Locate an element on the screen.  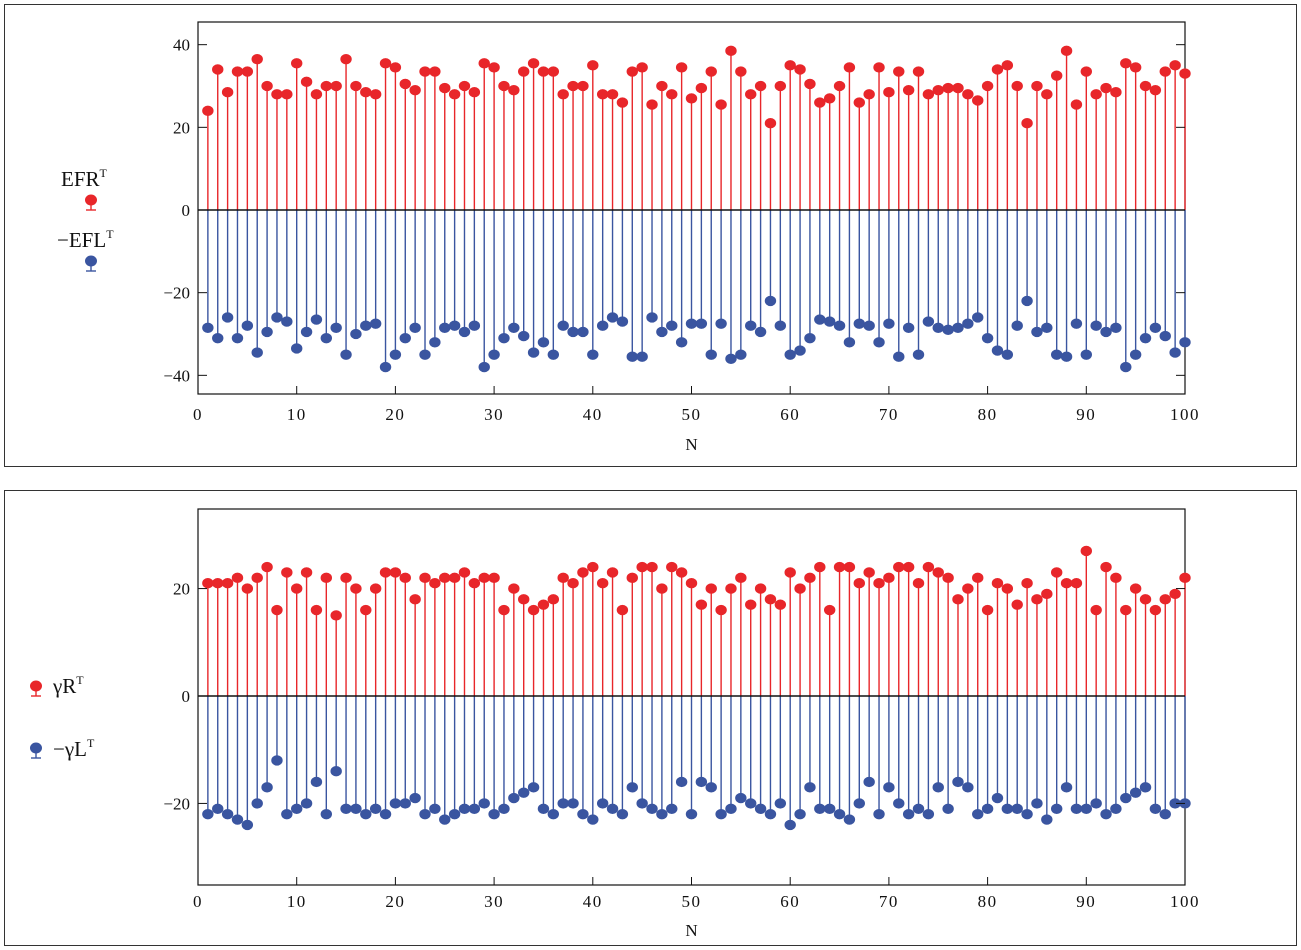
x-tick-label: 30 is located at coordinates (494, 901).